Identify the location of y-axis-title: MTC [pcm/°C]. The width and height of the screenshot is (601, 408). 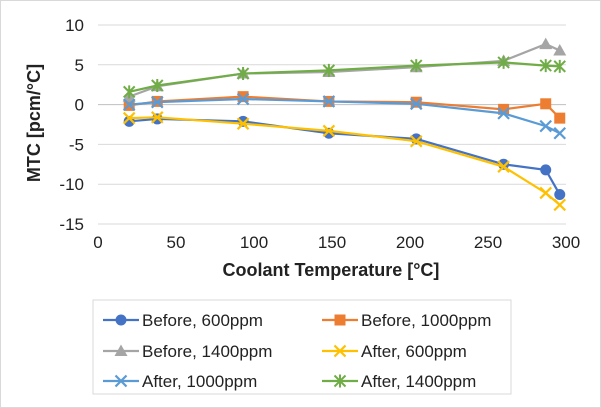
(34, 123).